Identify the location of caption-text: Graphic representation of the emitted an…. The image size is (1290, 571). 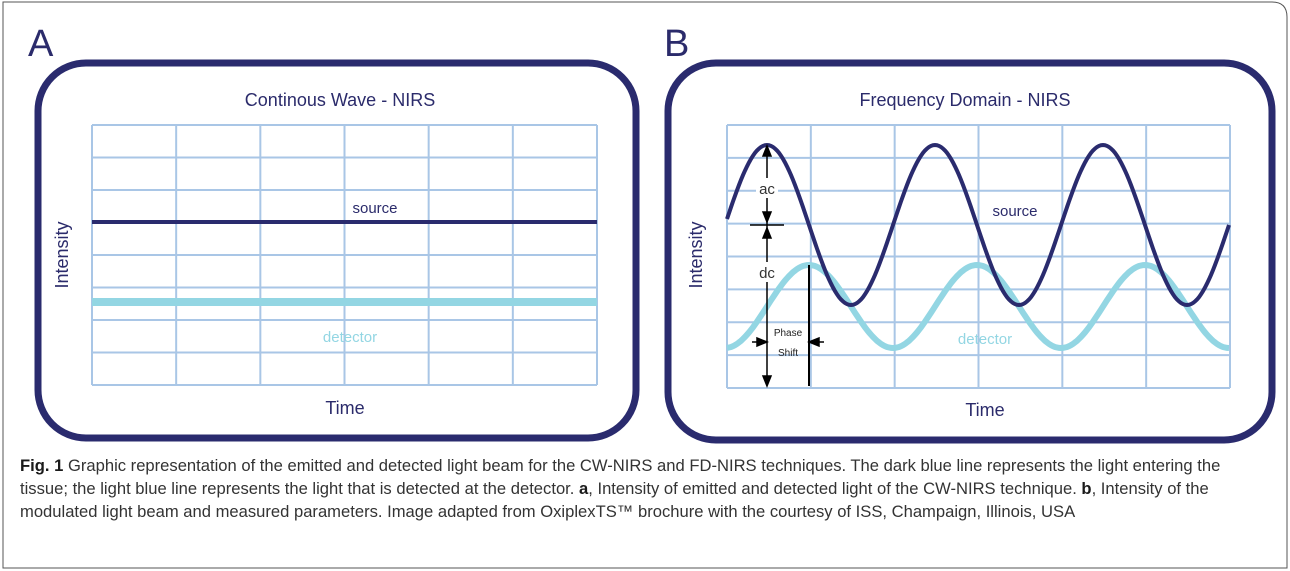
(620, 477).